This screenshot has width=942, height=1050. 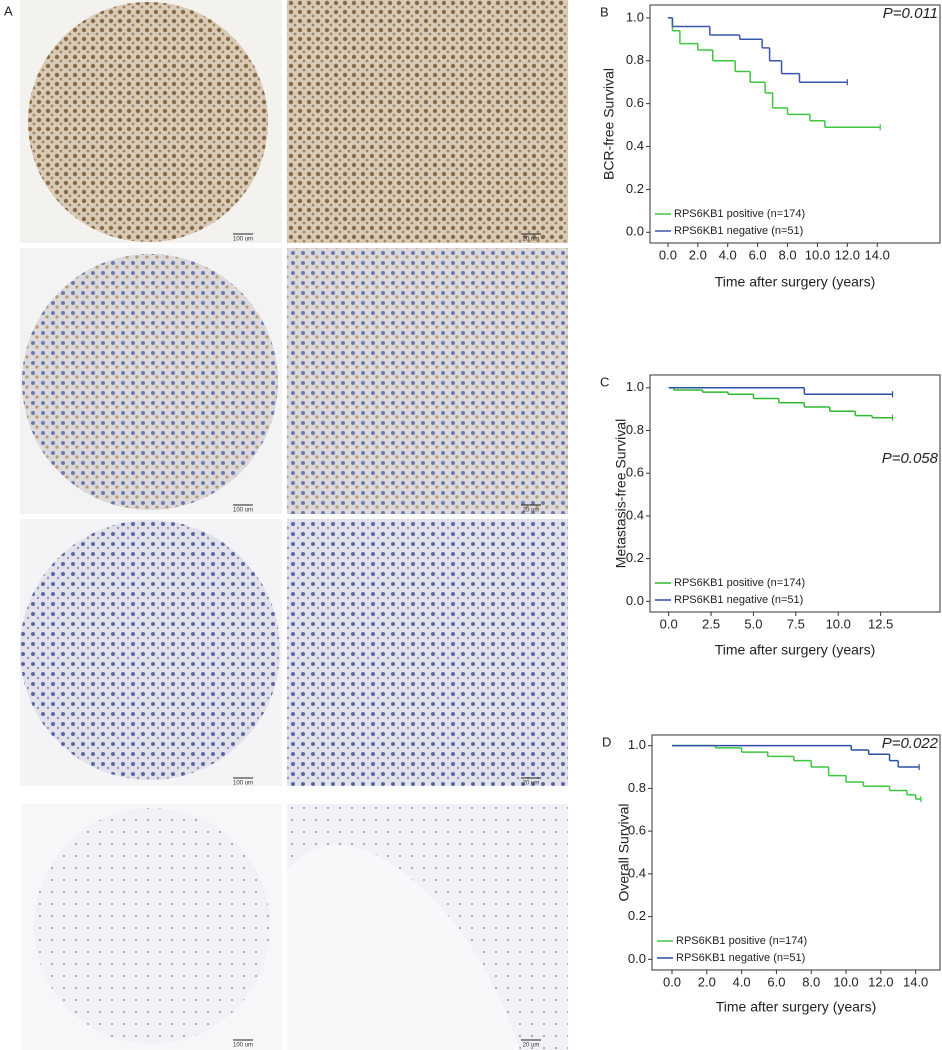 What do you see at coordinates (624, 852) in the screenshot?
I see `y-axis-label: Overall Survival` at bounding box center [624, 852].